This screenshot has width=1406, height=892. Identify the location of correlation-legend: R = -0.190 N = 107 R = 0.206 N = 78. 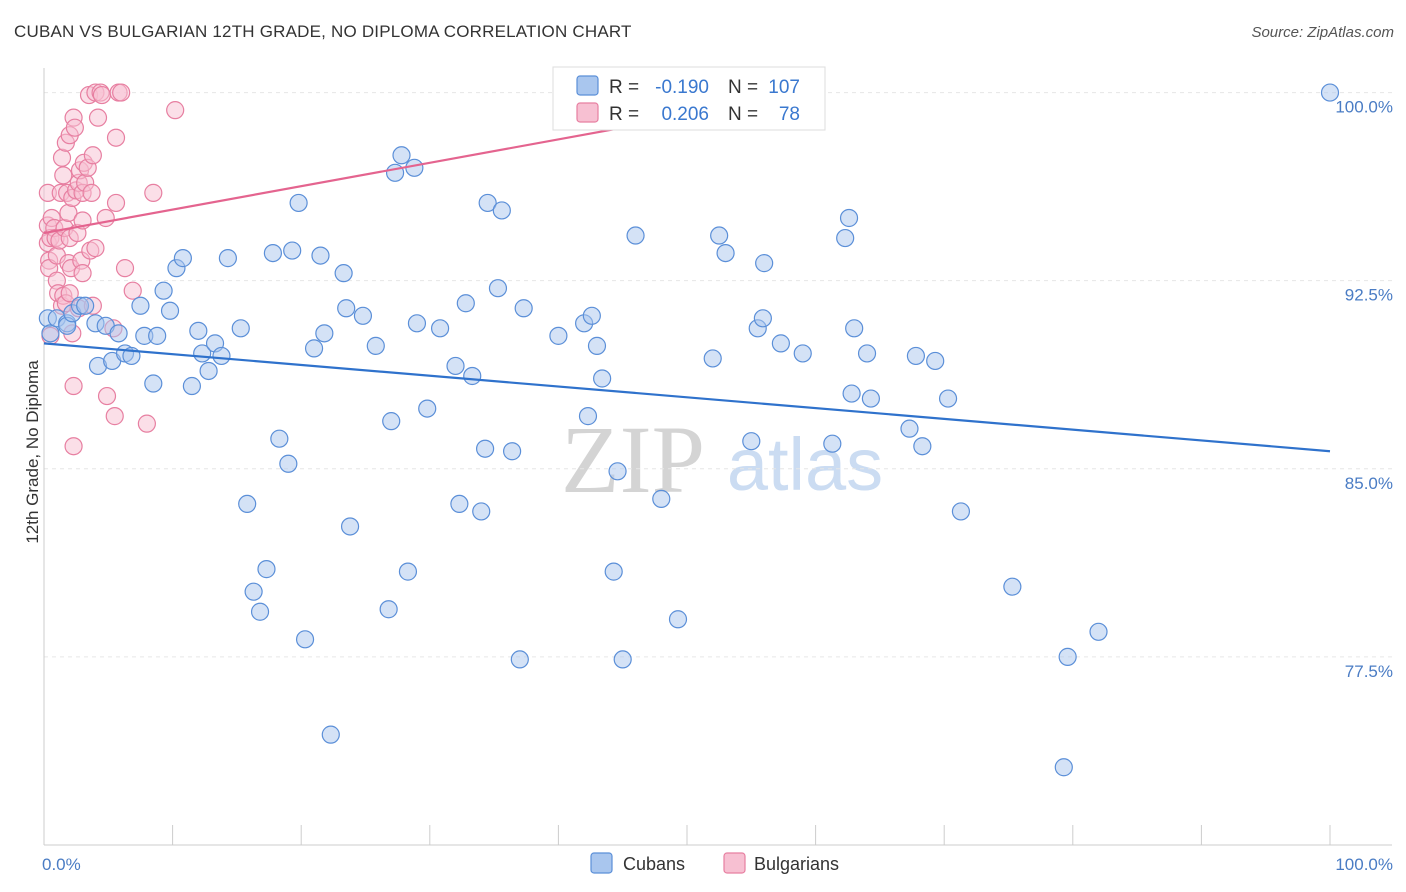
(689, 98).